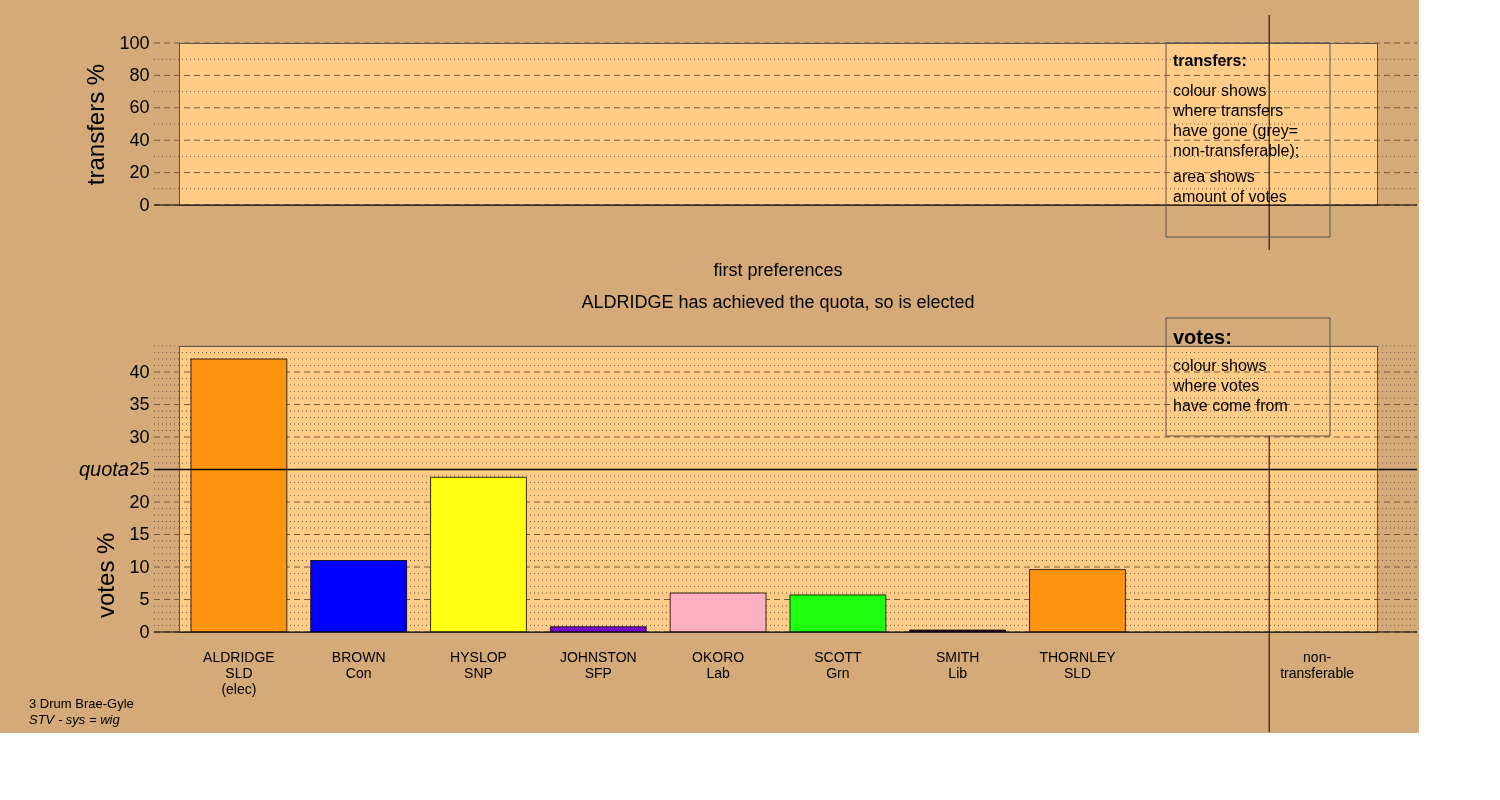 Image resolution: width=1500 pixels, height=800 pixels. I want to click on chart-subtitle: ALDRIDGE has achieved the quota, so is elected, so click(778, 301).